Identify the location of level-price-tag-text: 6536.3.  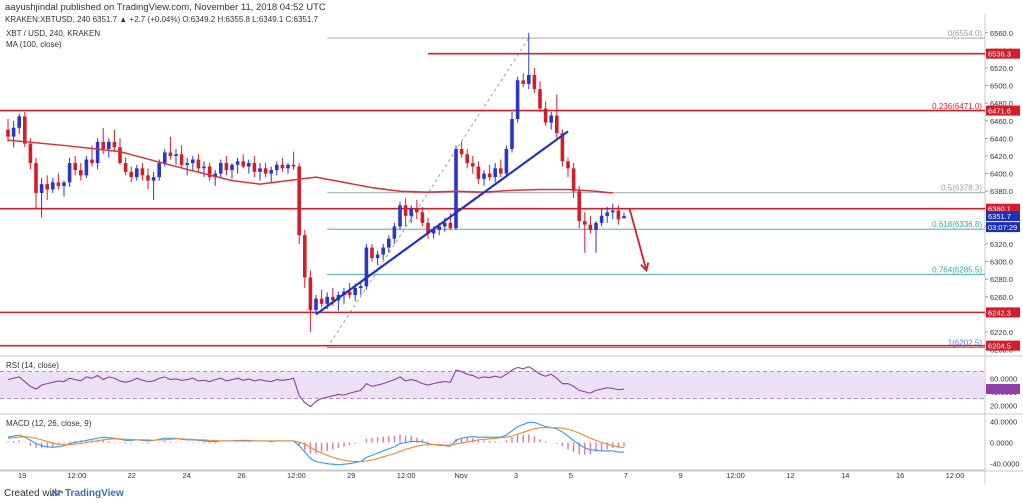
(999, 54).